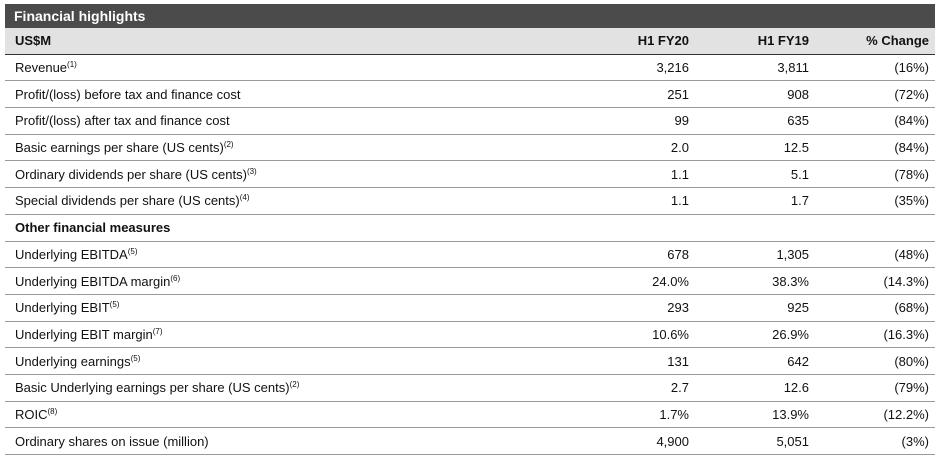  What do you see at coordinates (175, 278) in the screenshot?
I see `footnote-marker: (6)` at bounding box center [175, 278].